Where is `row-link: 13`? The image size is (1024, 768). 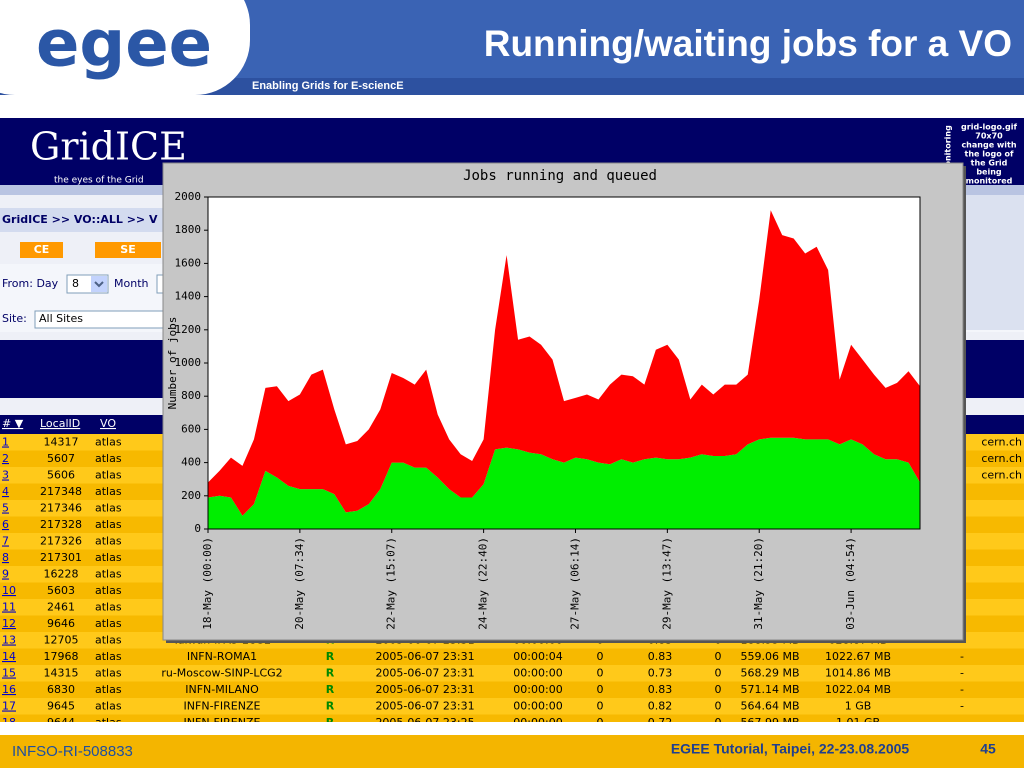
row-link: 13 is located at coordinates (9, 640).